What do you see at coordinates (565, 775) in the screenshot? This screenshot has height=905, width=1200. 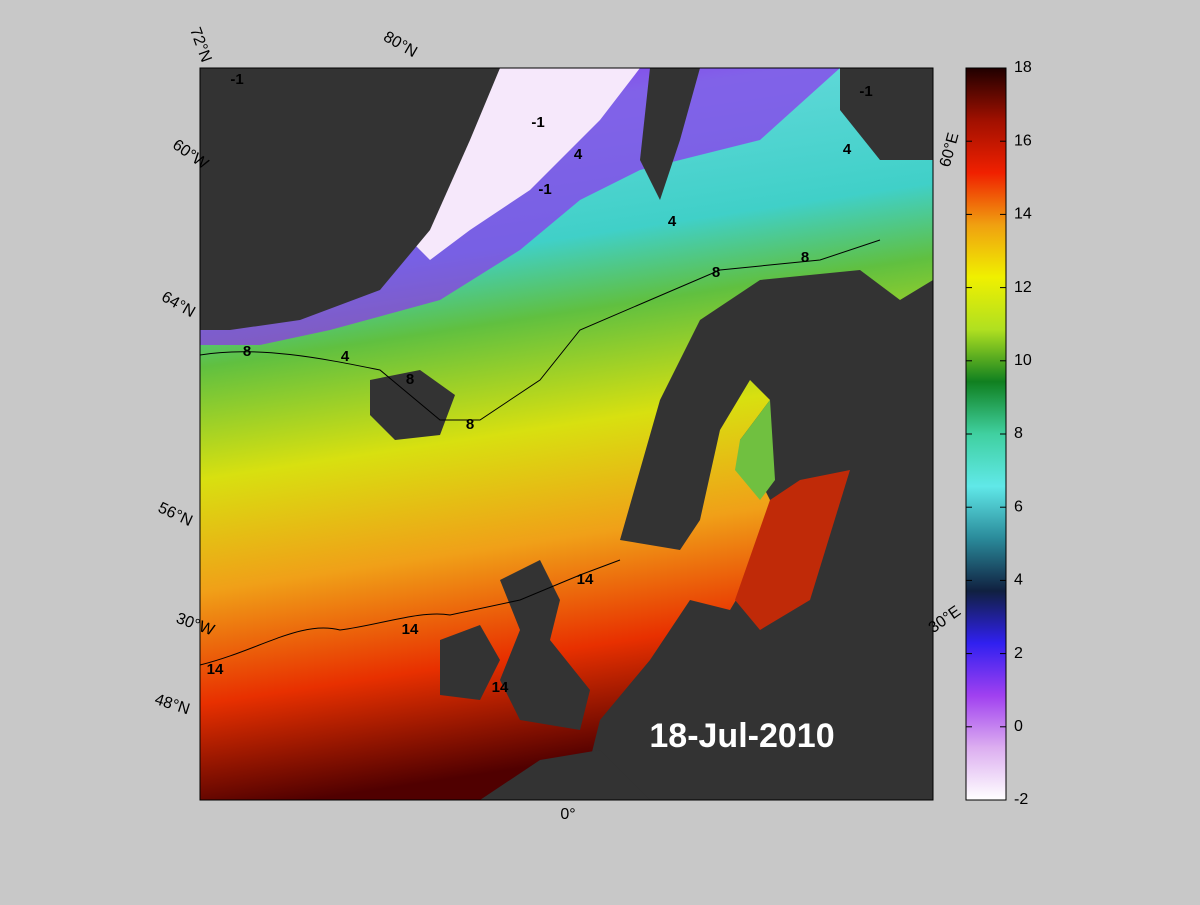 I see `france` at bounding box center [565, 775].